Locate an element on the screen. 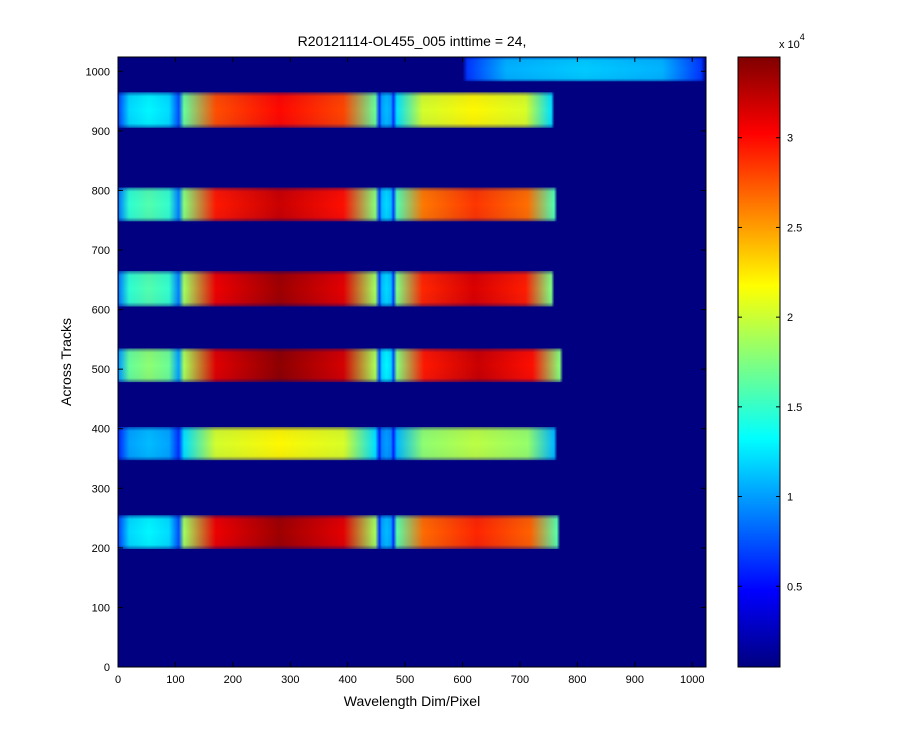 The width and height of the screenshot is (900, 750). colorbar-tick-label: 1 is located at coordinates (790, 498).